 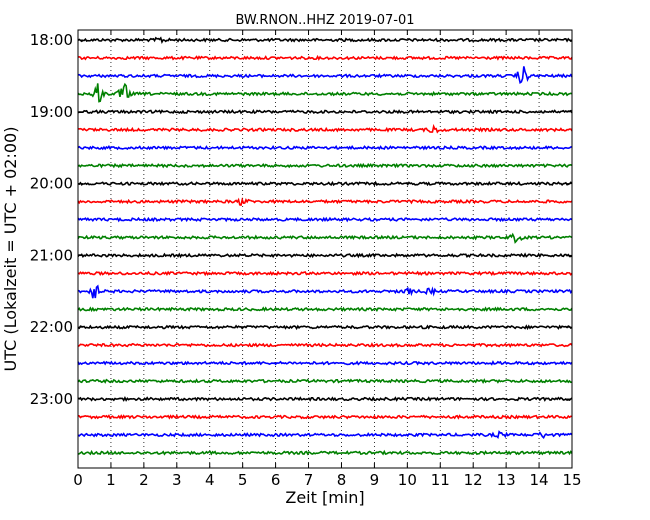 I want to click on x-tick-label: 6, so click(x=276, y=480).